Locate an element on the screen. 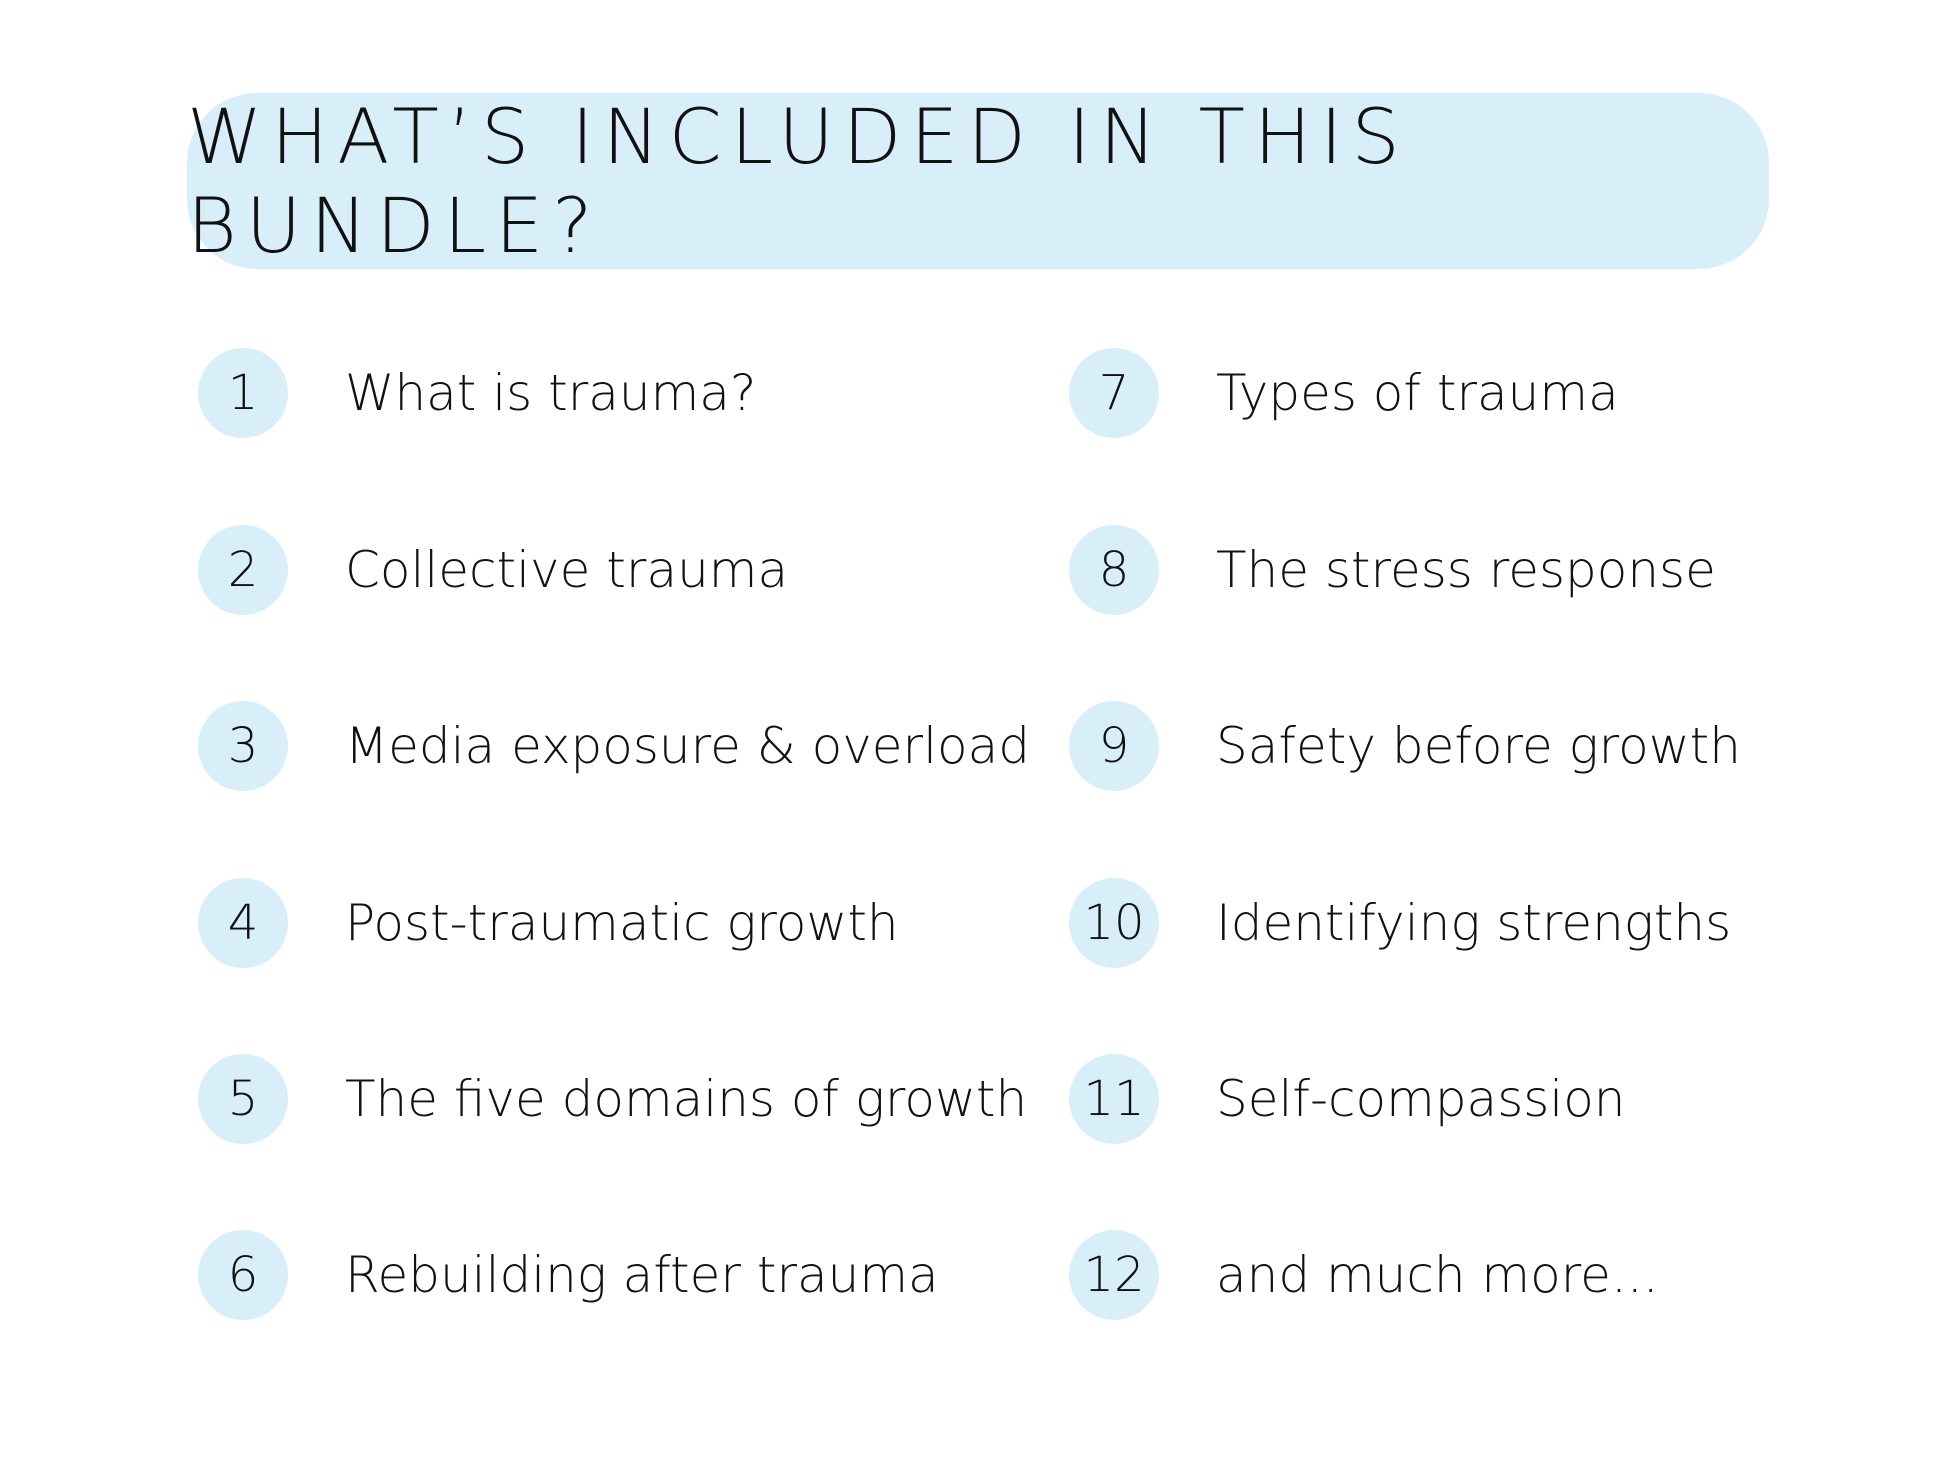 The width and height of the screenshot is (1946, 1460). item-number: 2 is located at coordinates (243, 570).